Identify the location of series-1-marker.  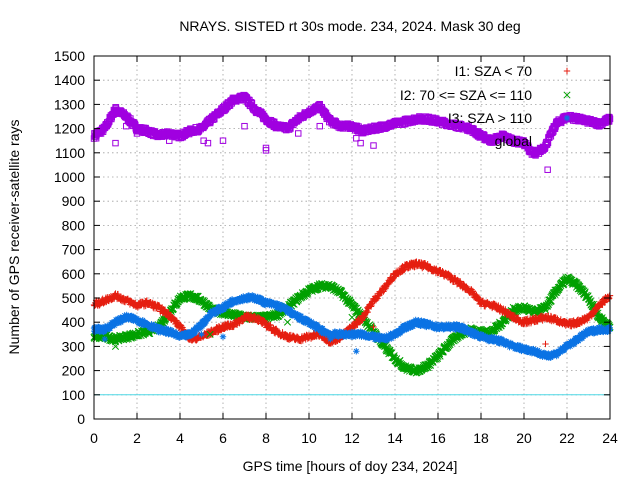
(548, 306).